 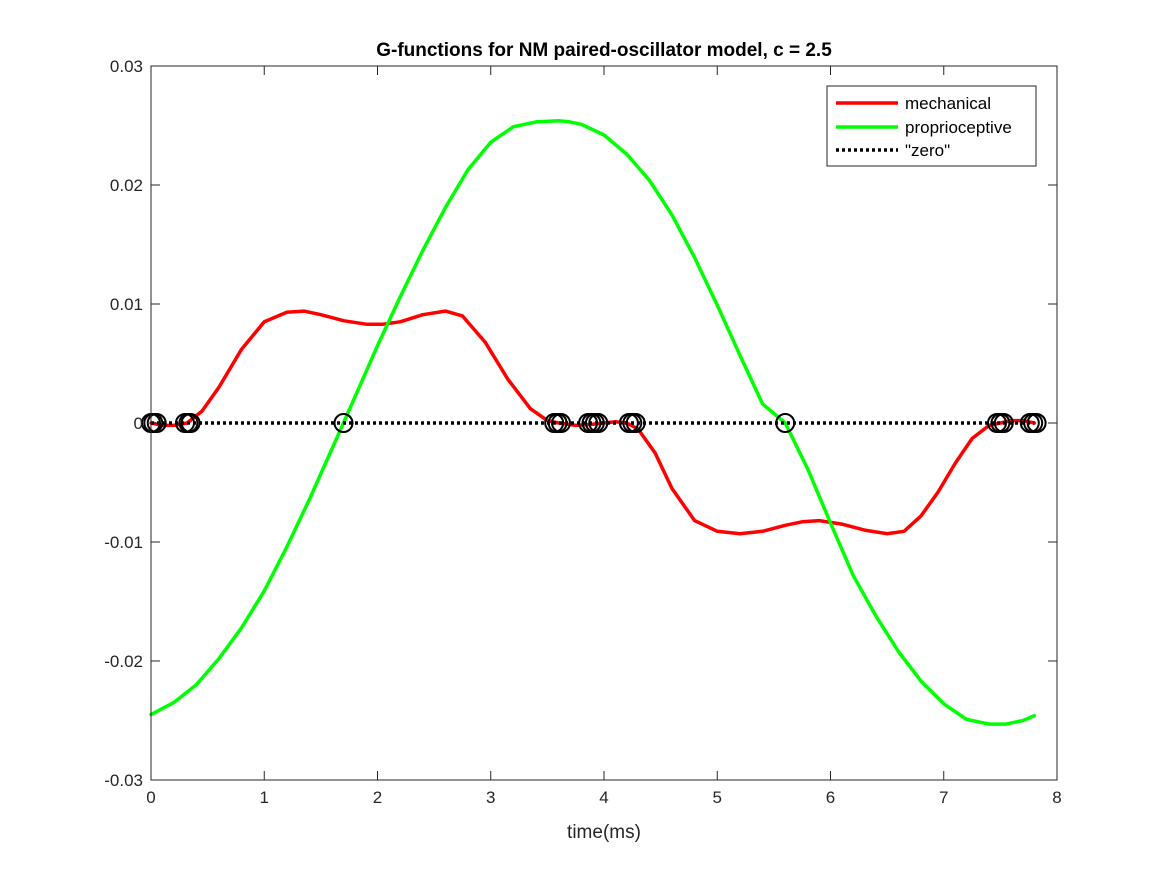 I want to click on y-tick-label: 0.02, so click(x=126, y=185).